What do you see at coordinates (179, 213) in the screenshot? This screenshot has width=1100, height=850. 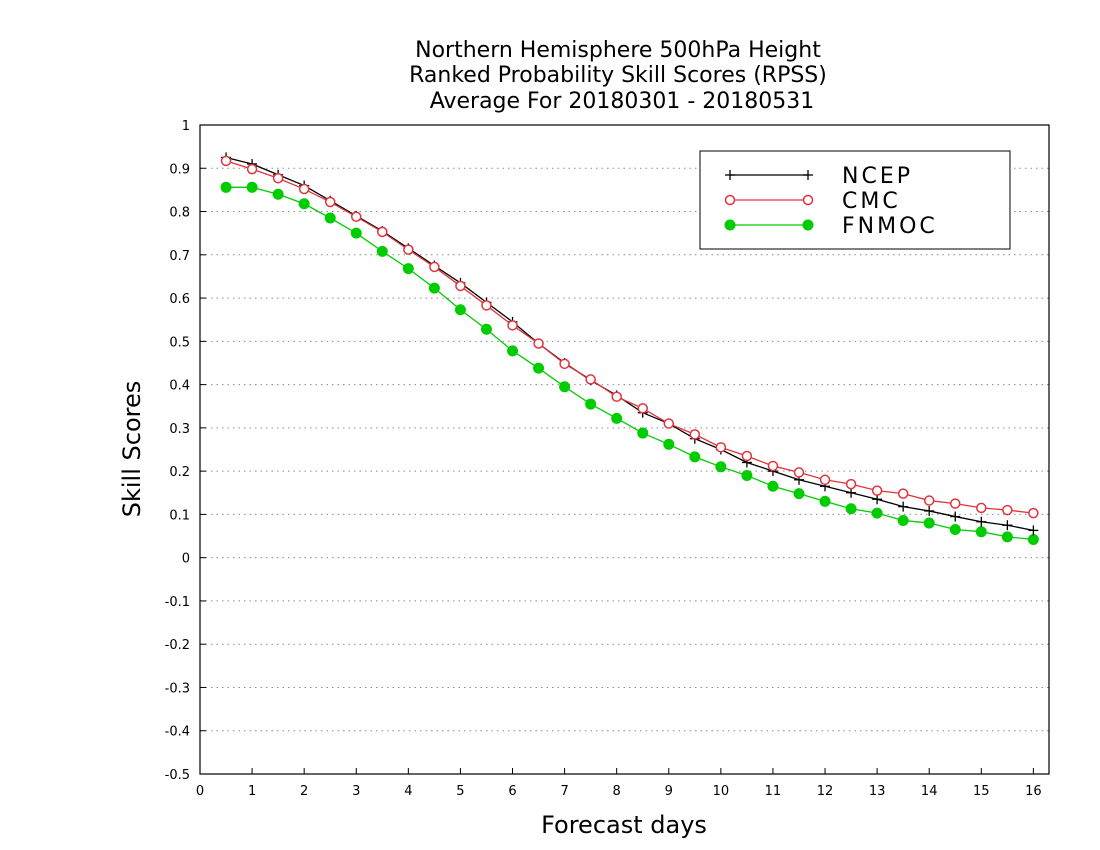 I see `y-tick-label: 0.8` at bounding box center [179, 213].